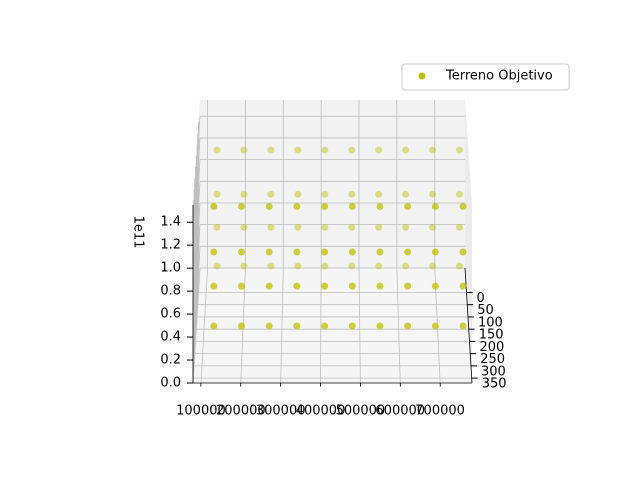 Image resolution: width=640 pixels, height=484 pixels. Describe the element at coordinates (170, 245) in the screenshot. I see `z-tick-label: 1.2` at that location.